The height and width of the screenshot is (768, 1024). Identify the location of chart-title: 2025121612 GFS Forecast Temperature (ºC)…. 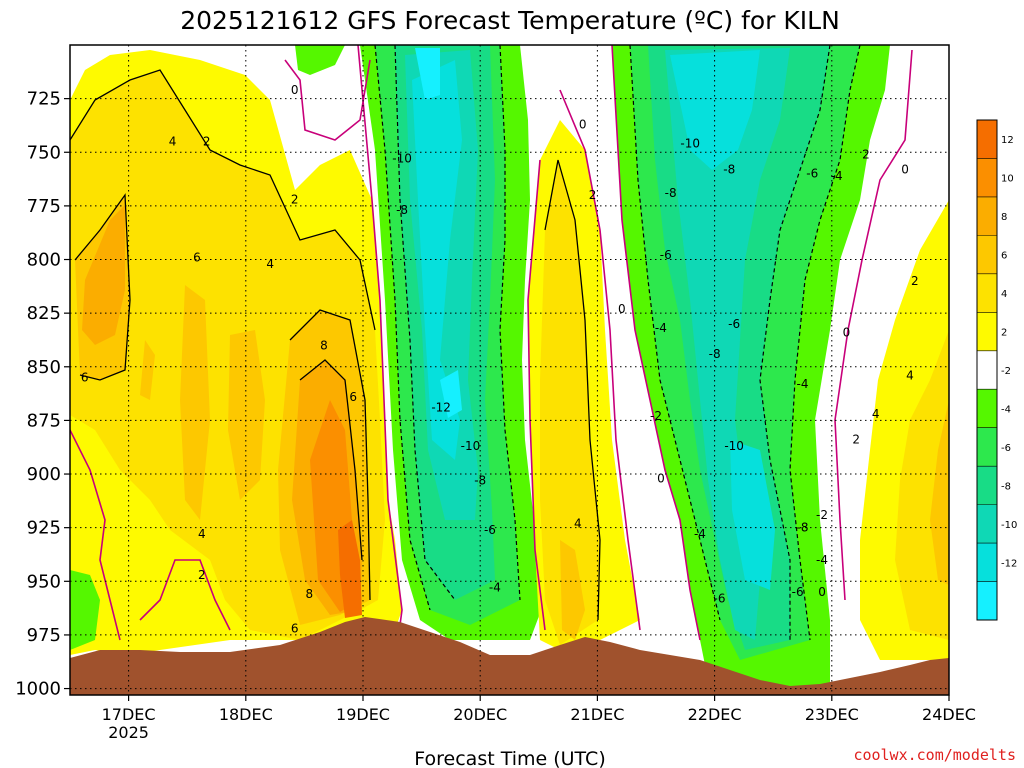
(510, 20).